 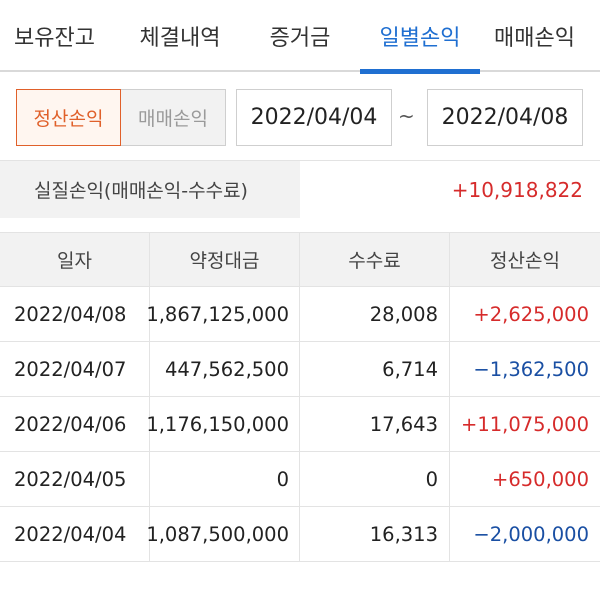 What do you see at coordinates (75, 534) in the screenshot?
I see `cell-date: 2022/04/04` at bounding box center [75, 534].